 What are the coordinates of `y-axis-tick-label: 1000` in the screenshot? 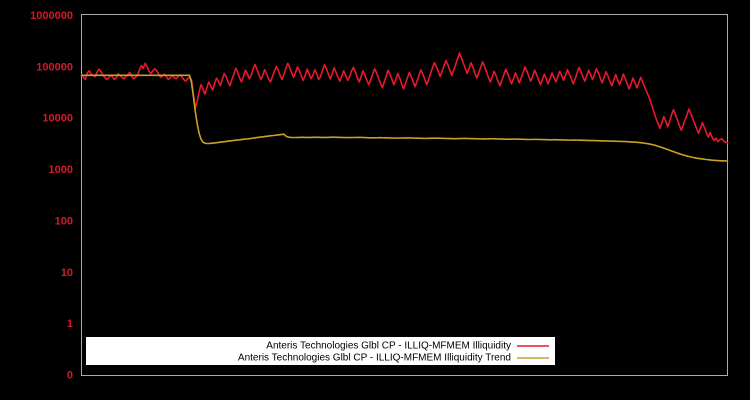 It's located at (61, 170).